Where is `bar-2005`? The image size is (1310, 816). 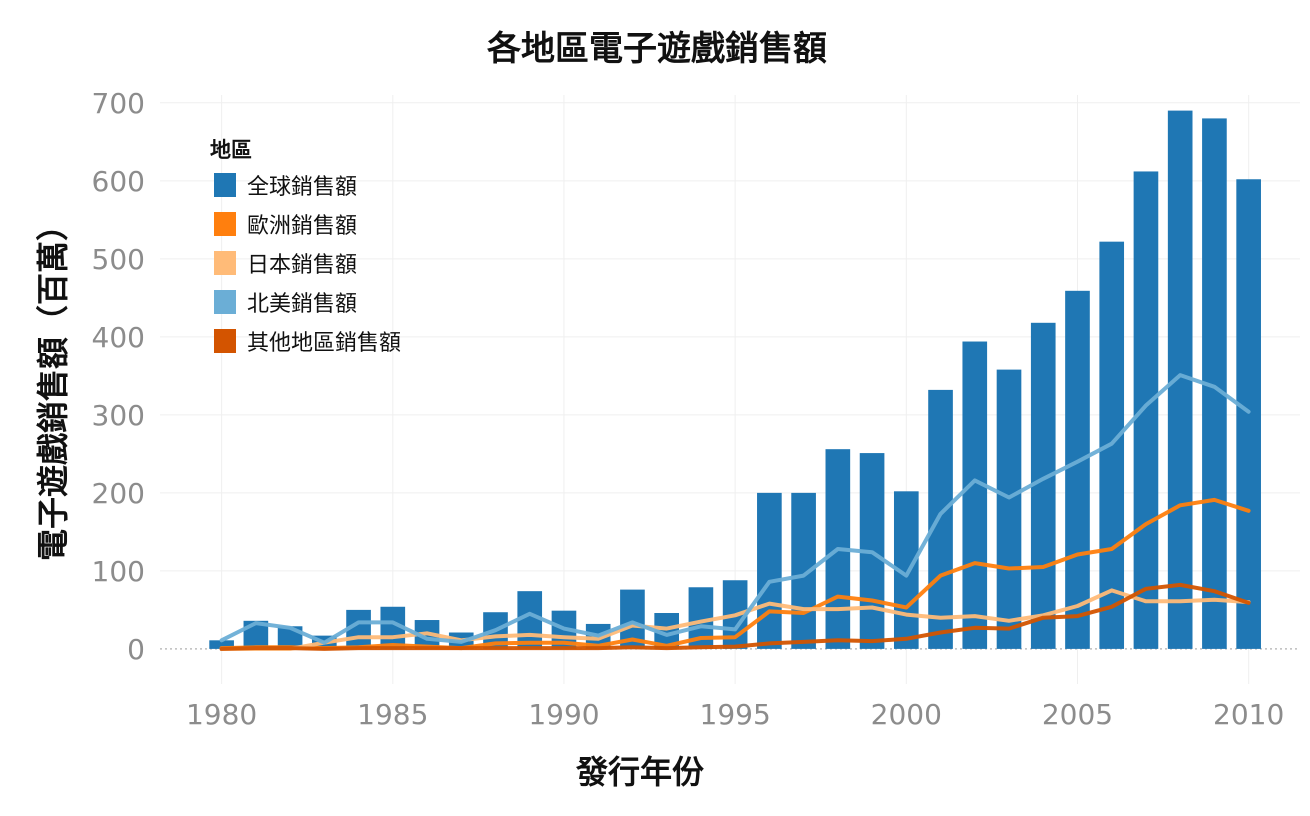
bar-2005 is located at coordinates (1077, 469).